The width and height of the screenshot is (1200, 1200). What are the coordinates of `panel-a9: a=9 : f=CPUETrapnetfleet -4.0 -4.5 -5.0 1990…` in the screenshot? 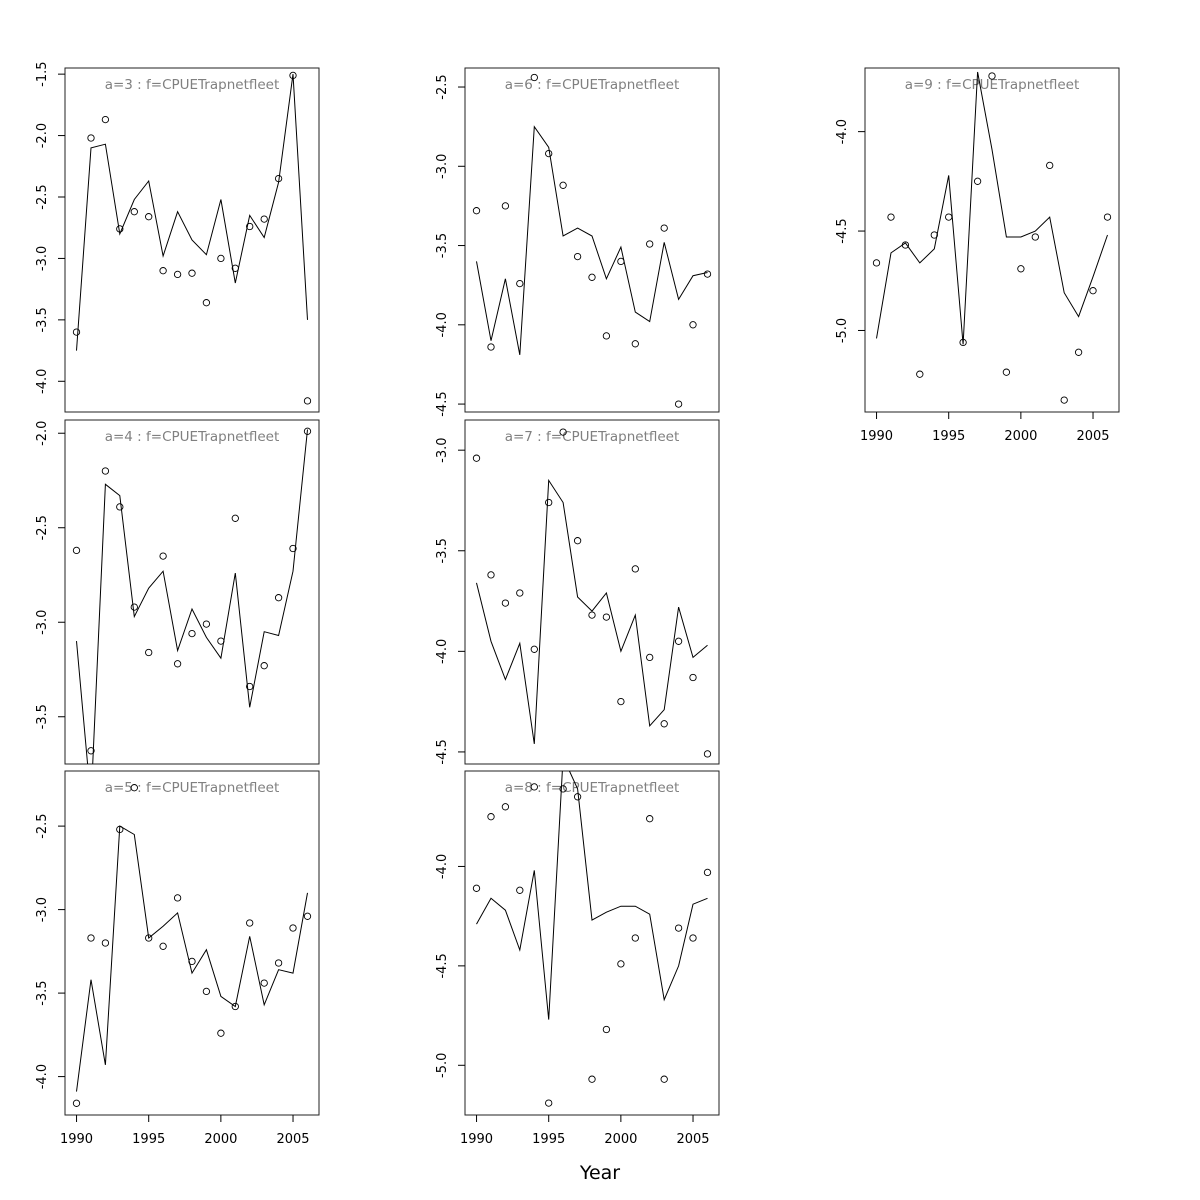 It's located at (977, 255).